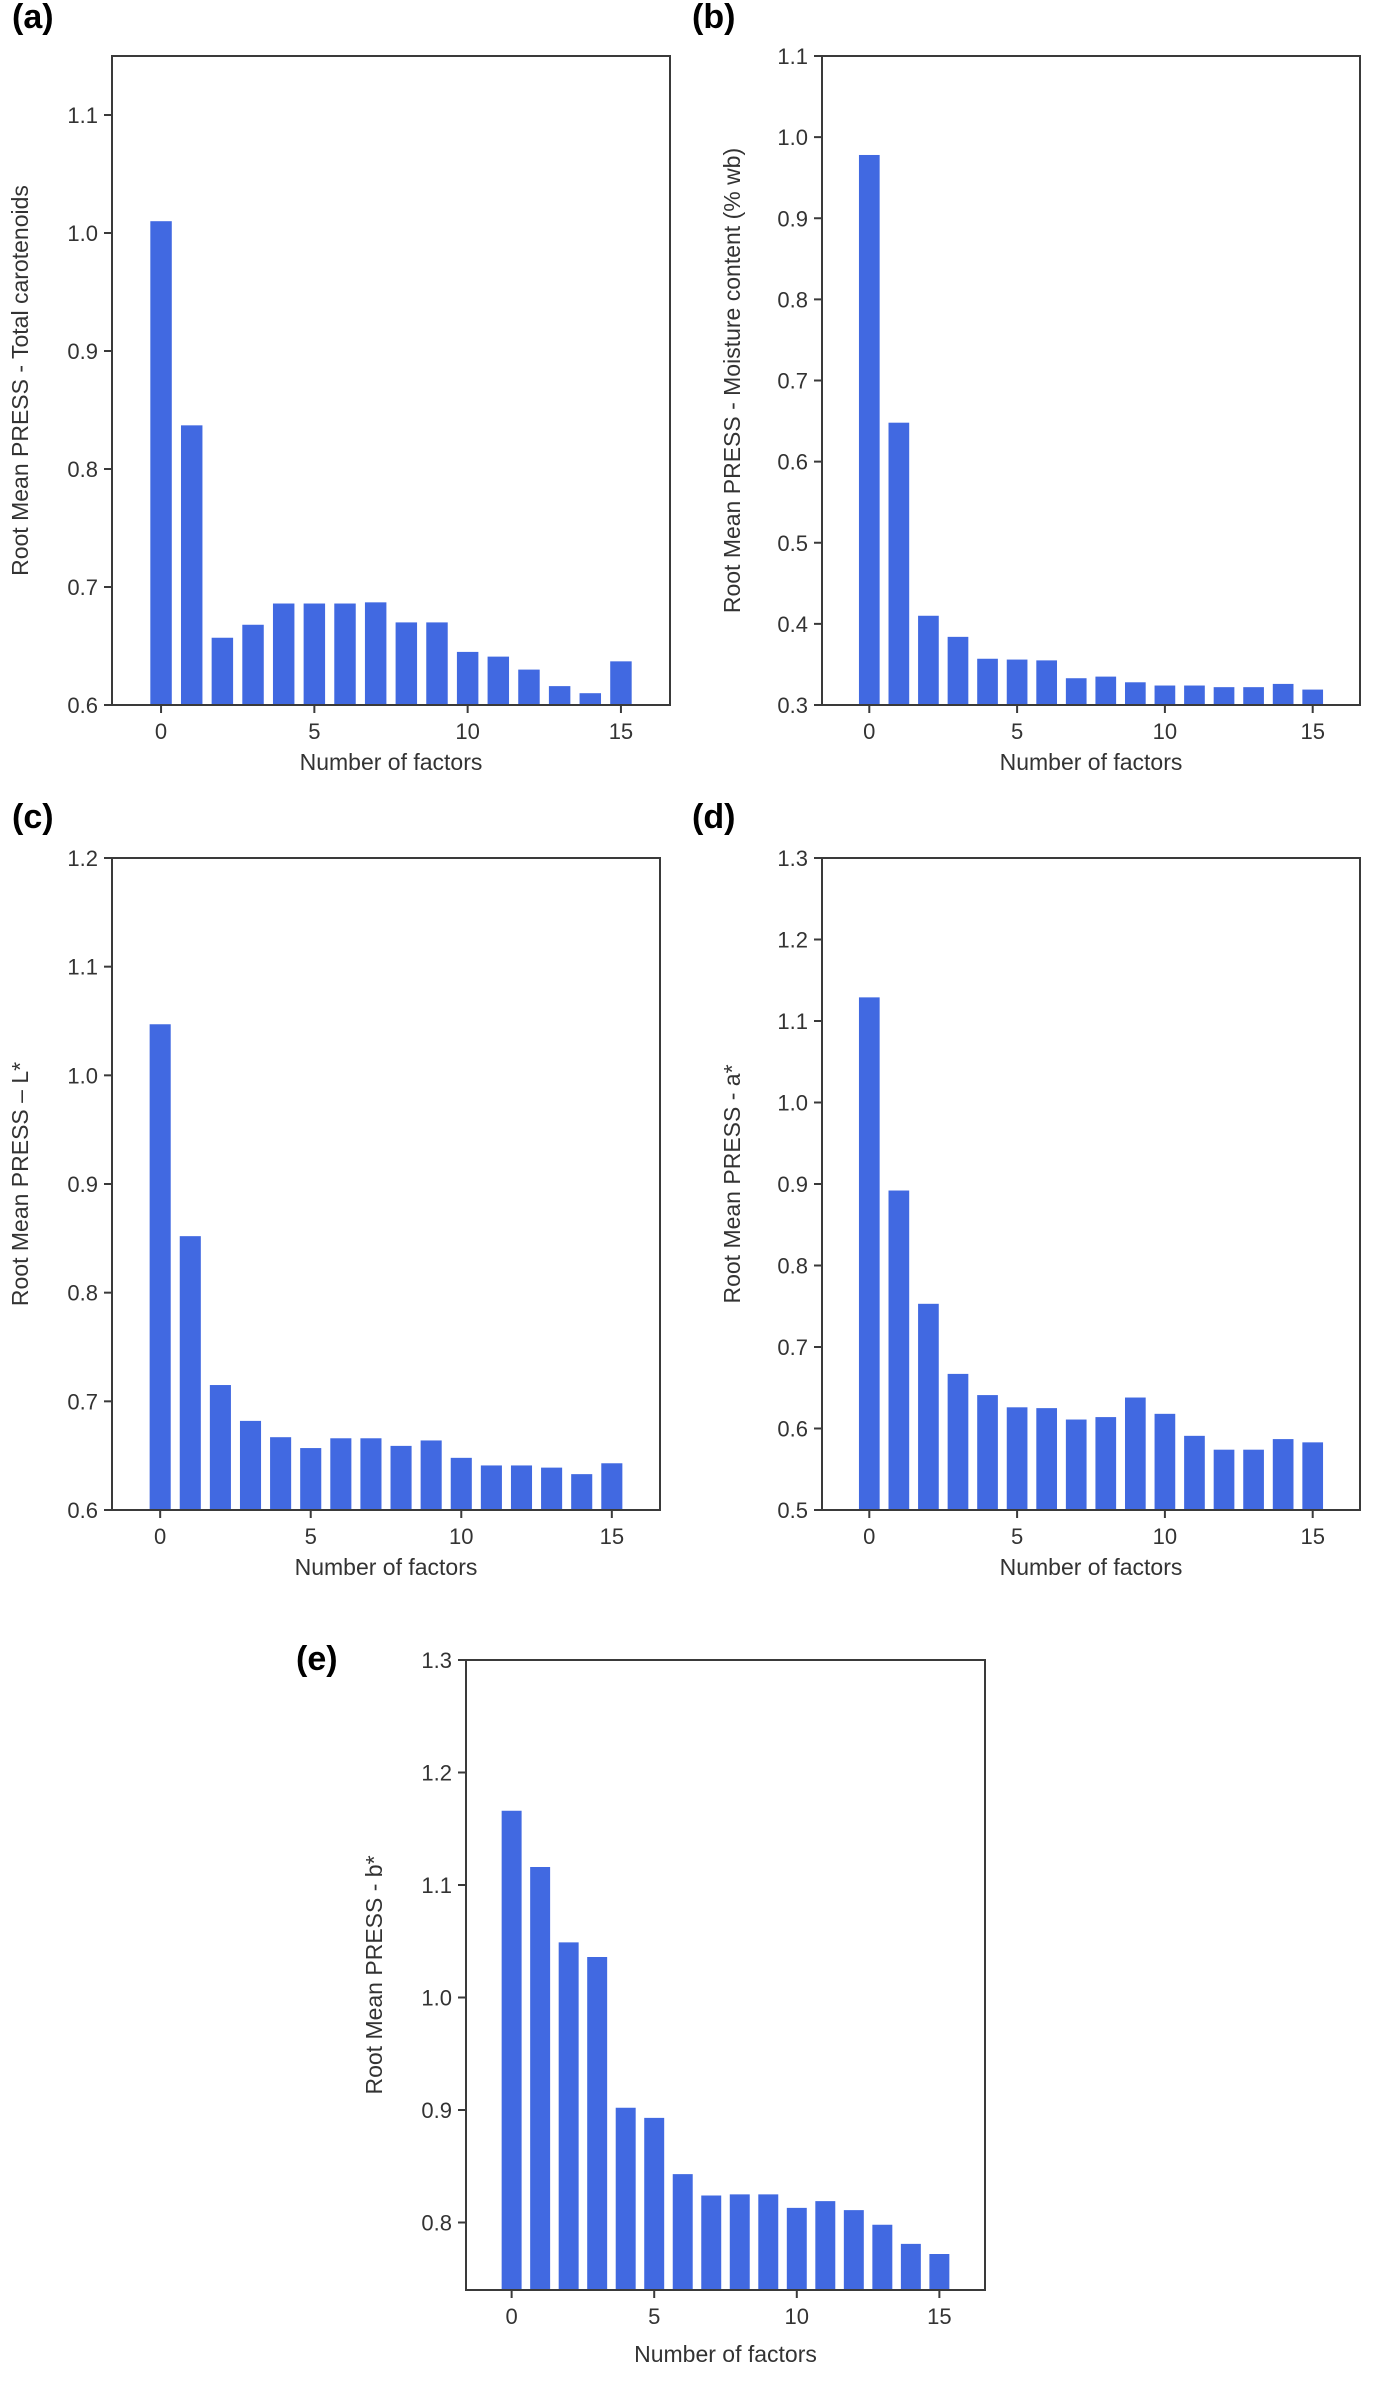 This screenshot has width=1387, height=2392. I want to click on panel-label: (a), so click(33, 18).